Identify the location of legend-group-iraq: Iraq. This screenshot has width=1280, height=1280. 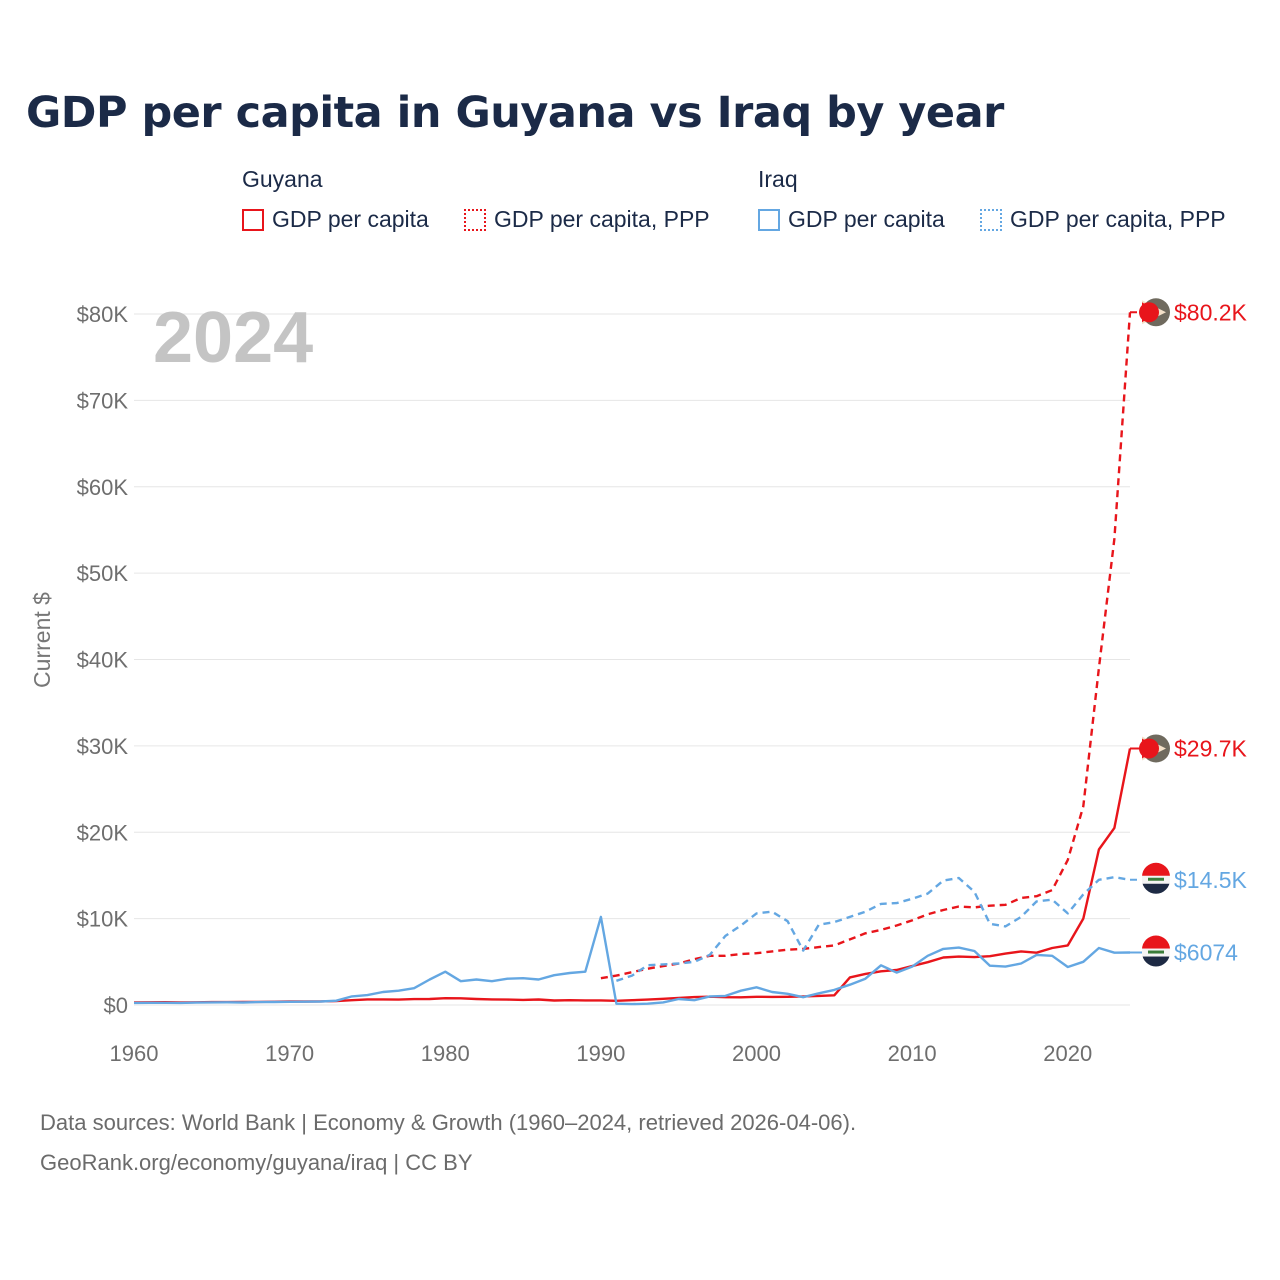
(778, 179).